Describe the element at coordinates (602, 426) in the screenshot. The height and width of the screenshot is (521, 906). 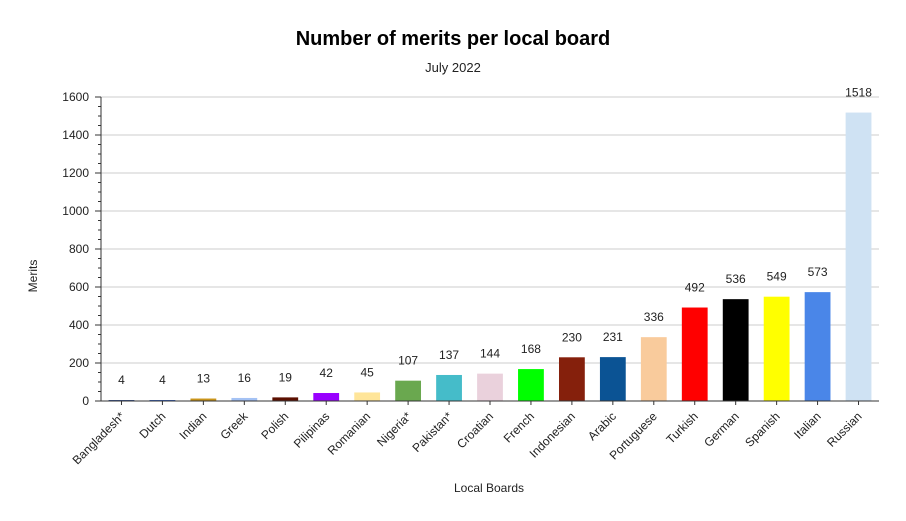
I see `category-label: Arabic` at that location.